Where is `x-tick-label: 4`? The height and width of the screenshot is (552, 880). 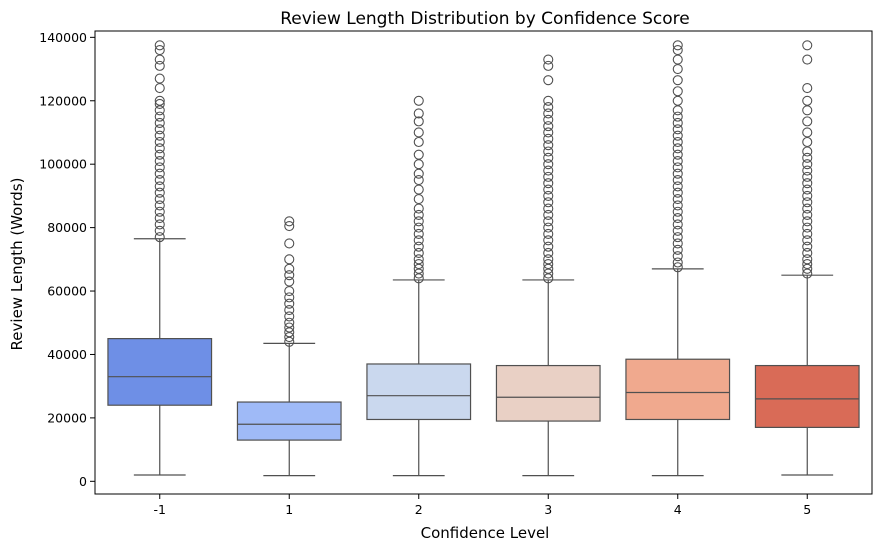
x-tick-label: 4 is located at coordinates (678, 509).